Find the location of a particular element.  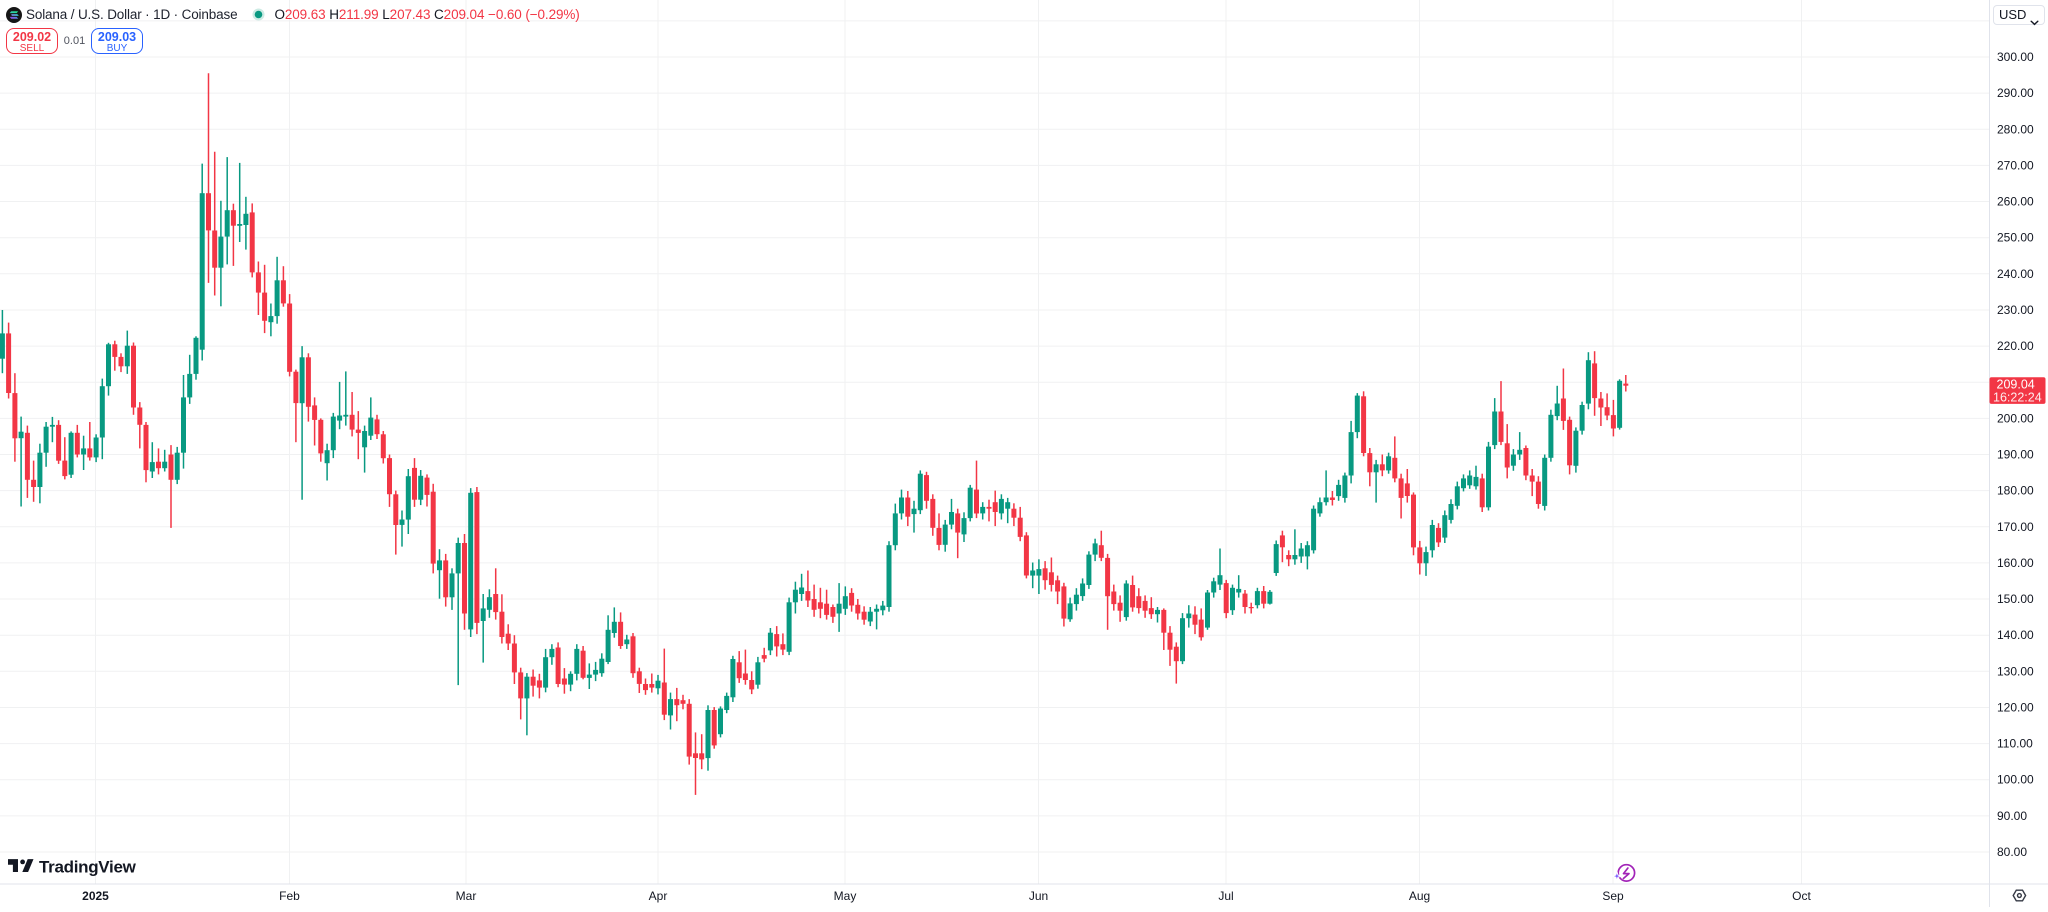

svg-text: 120.00 is located at coordinates (2015, 708).